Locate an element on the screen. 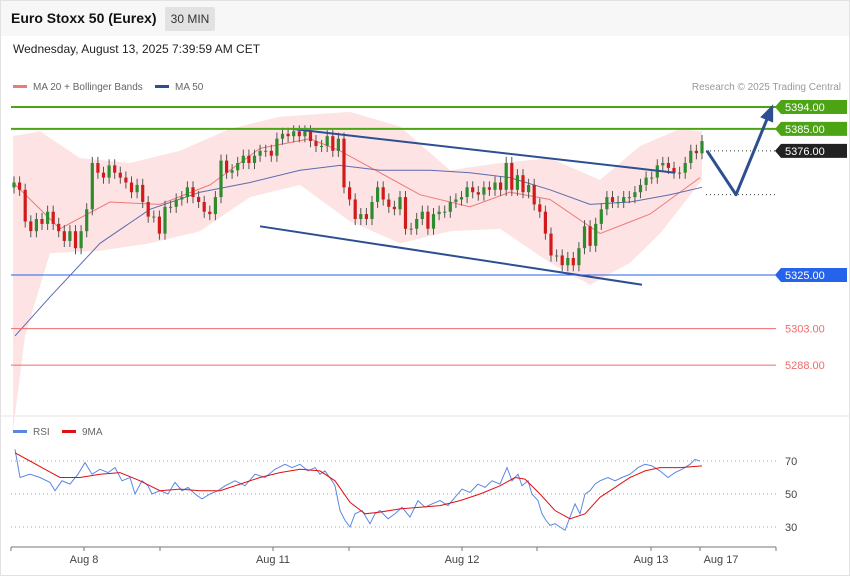 The image size is (850, 576). support-label: 5303.00 is located at coordinates (805, 330).